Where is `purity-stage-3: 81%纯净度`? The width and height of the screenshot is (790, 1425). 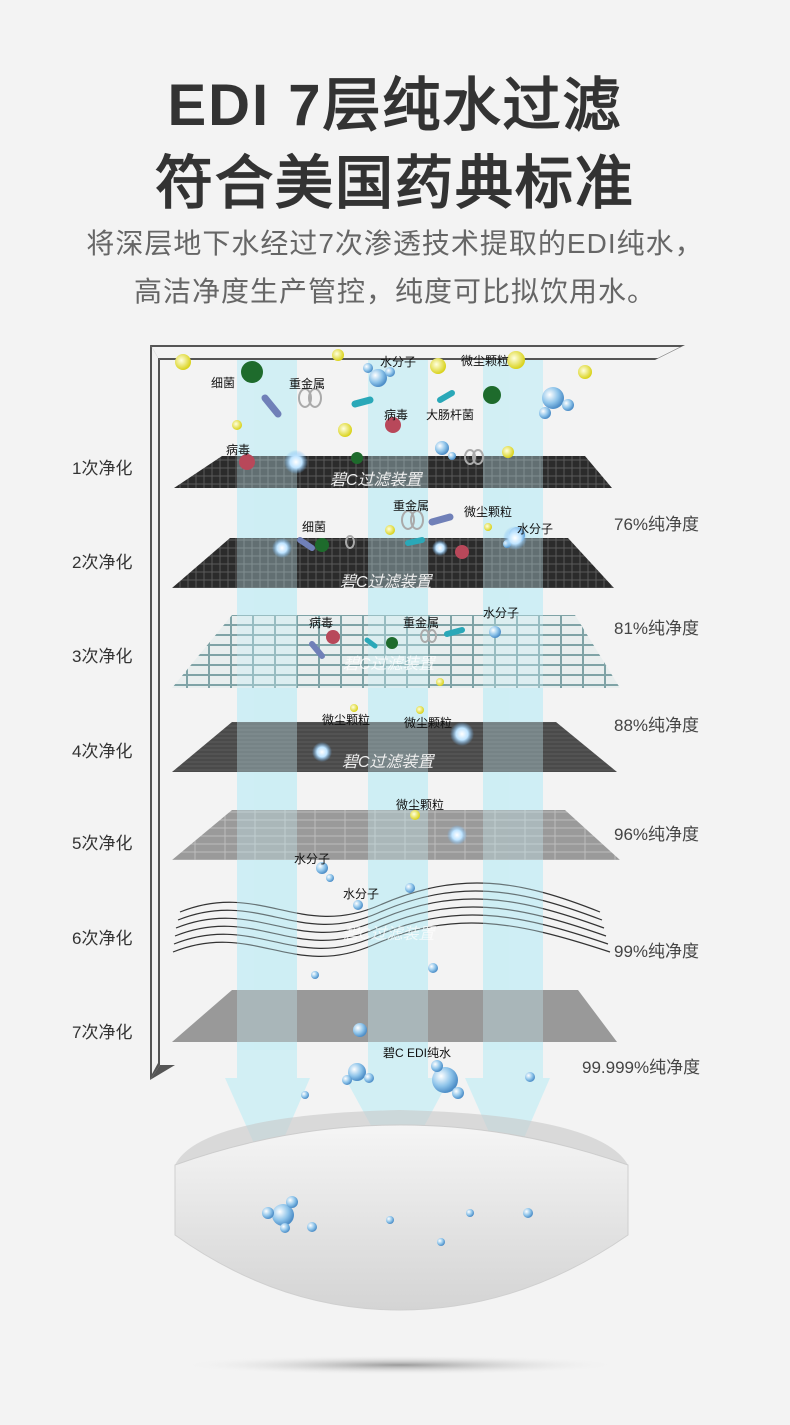 purity-stage-3: 81%纯净度 is located at coordinates (657, 628).